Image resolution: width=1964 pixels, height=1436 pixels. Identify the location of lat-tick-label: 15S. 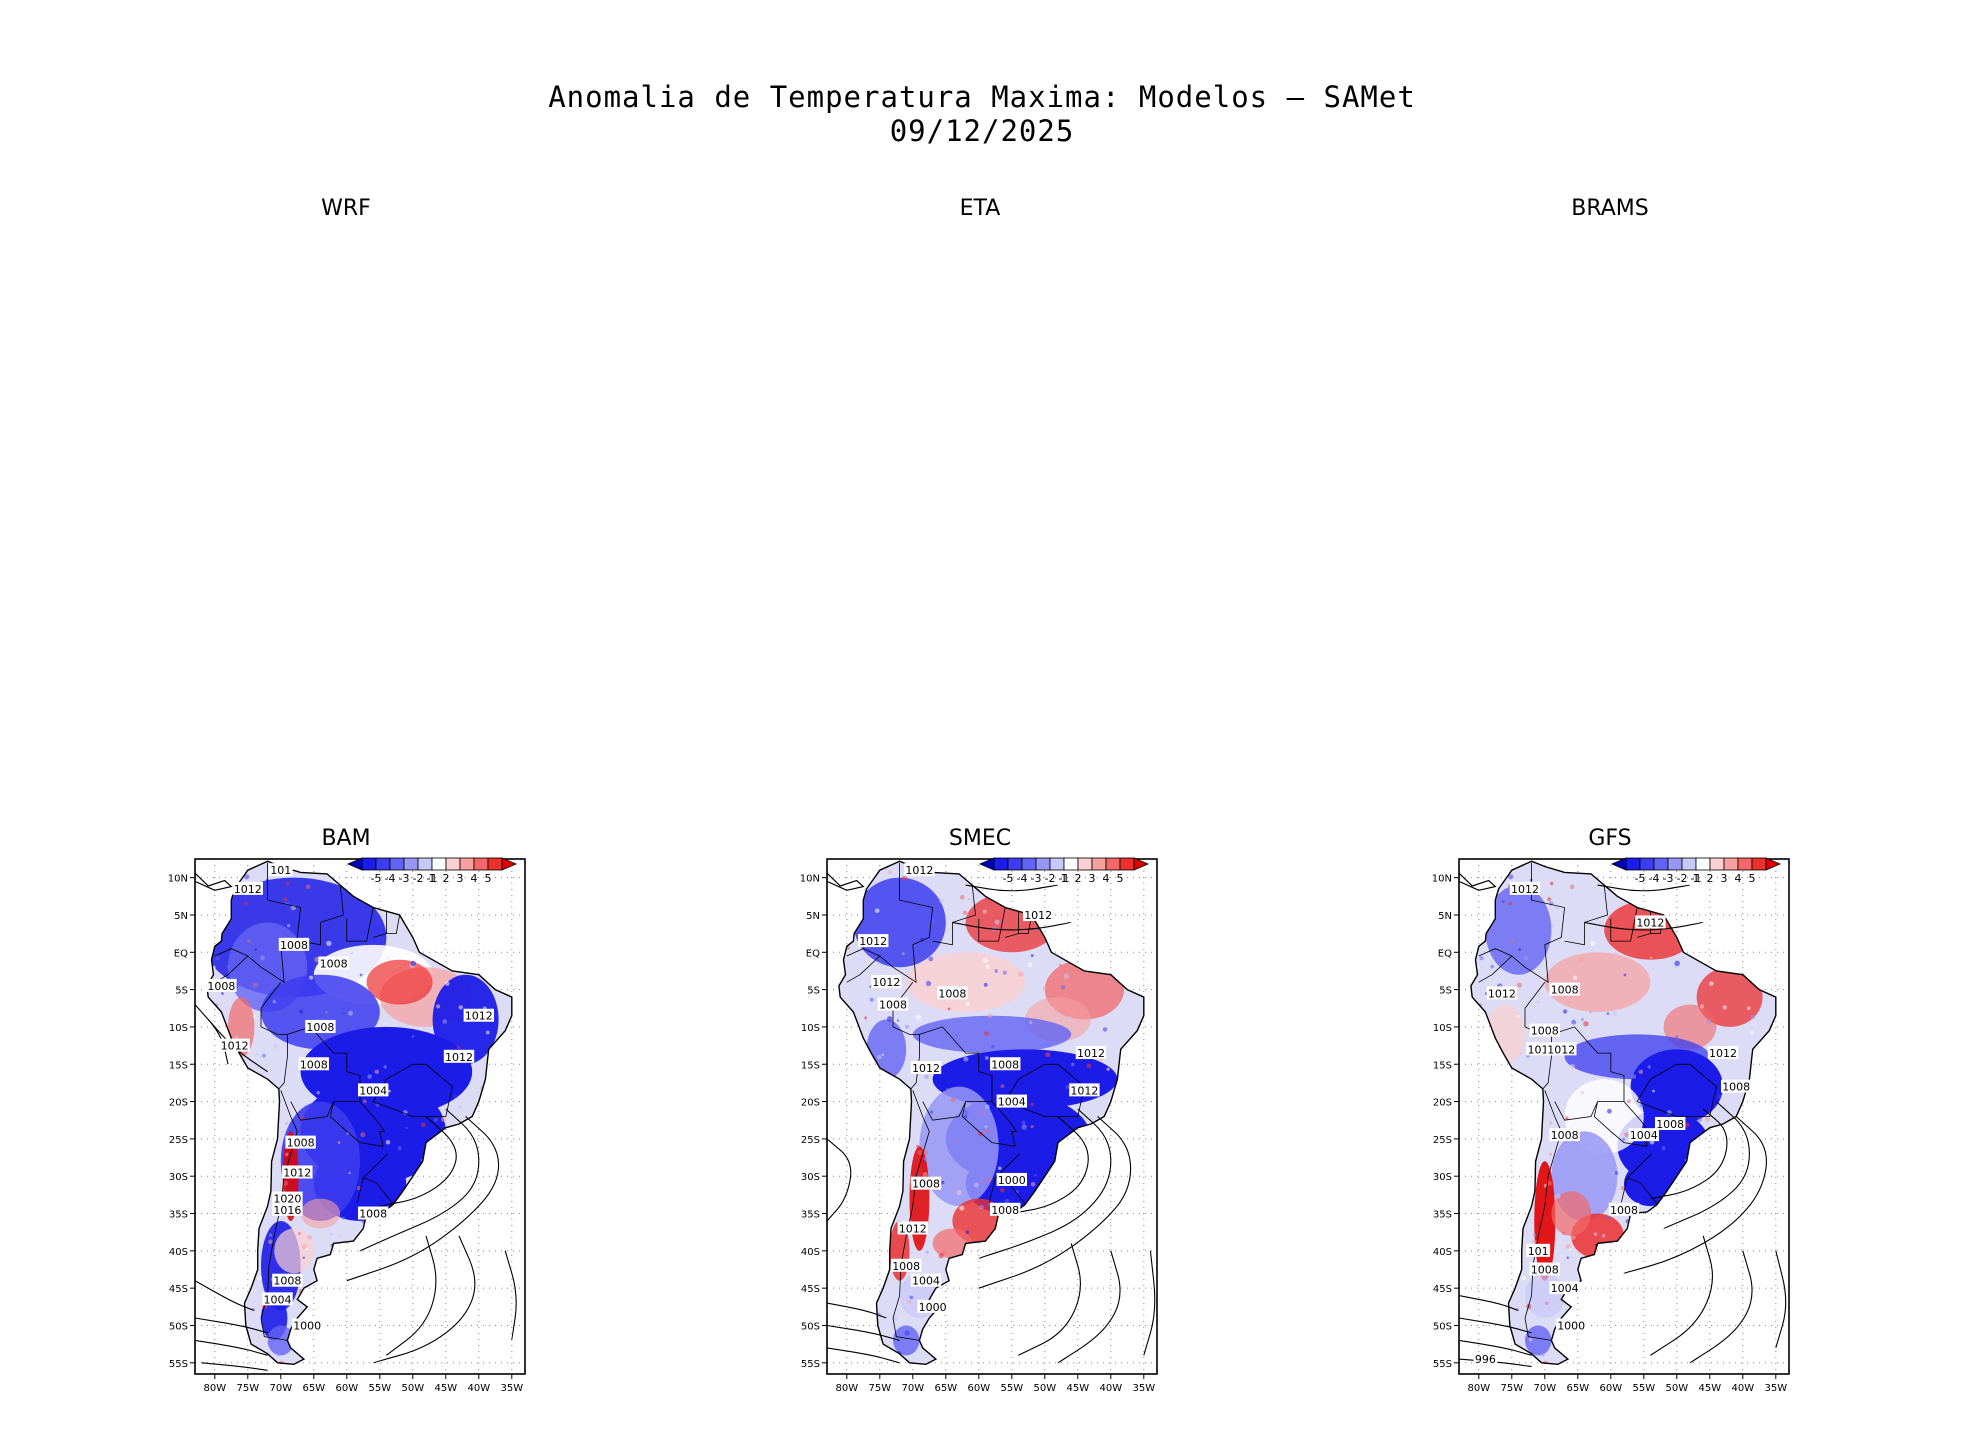
(178, 1065).